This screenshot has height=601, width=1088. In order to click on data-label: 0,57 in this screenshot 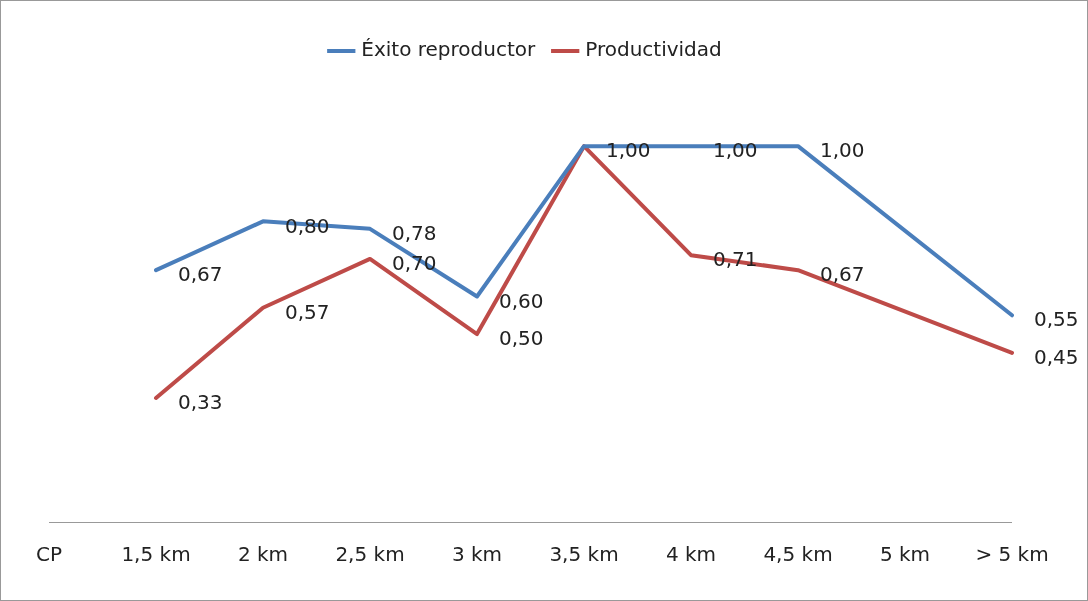, I will do `click(307, 311)`.